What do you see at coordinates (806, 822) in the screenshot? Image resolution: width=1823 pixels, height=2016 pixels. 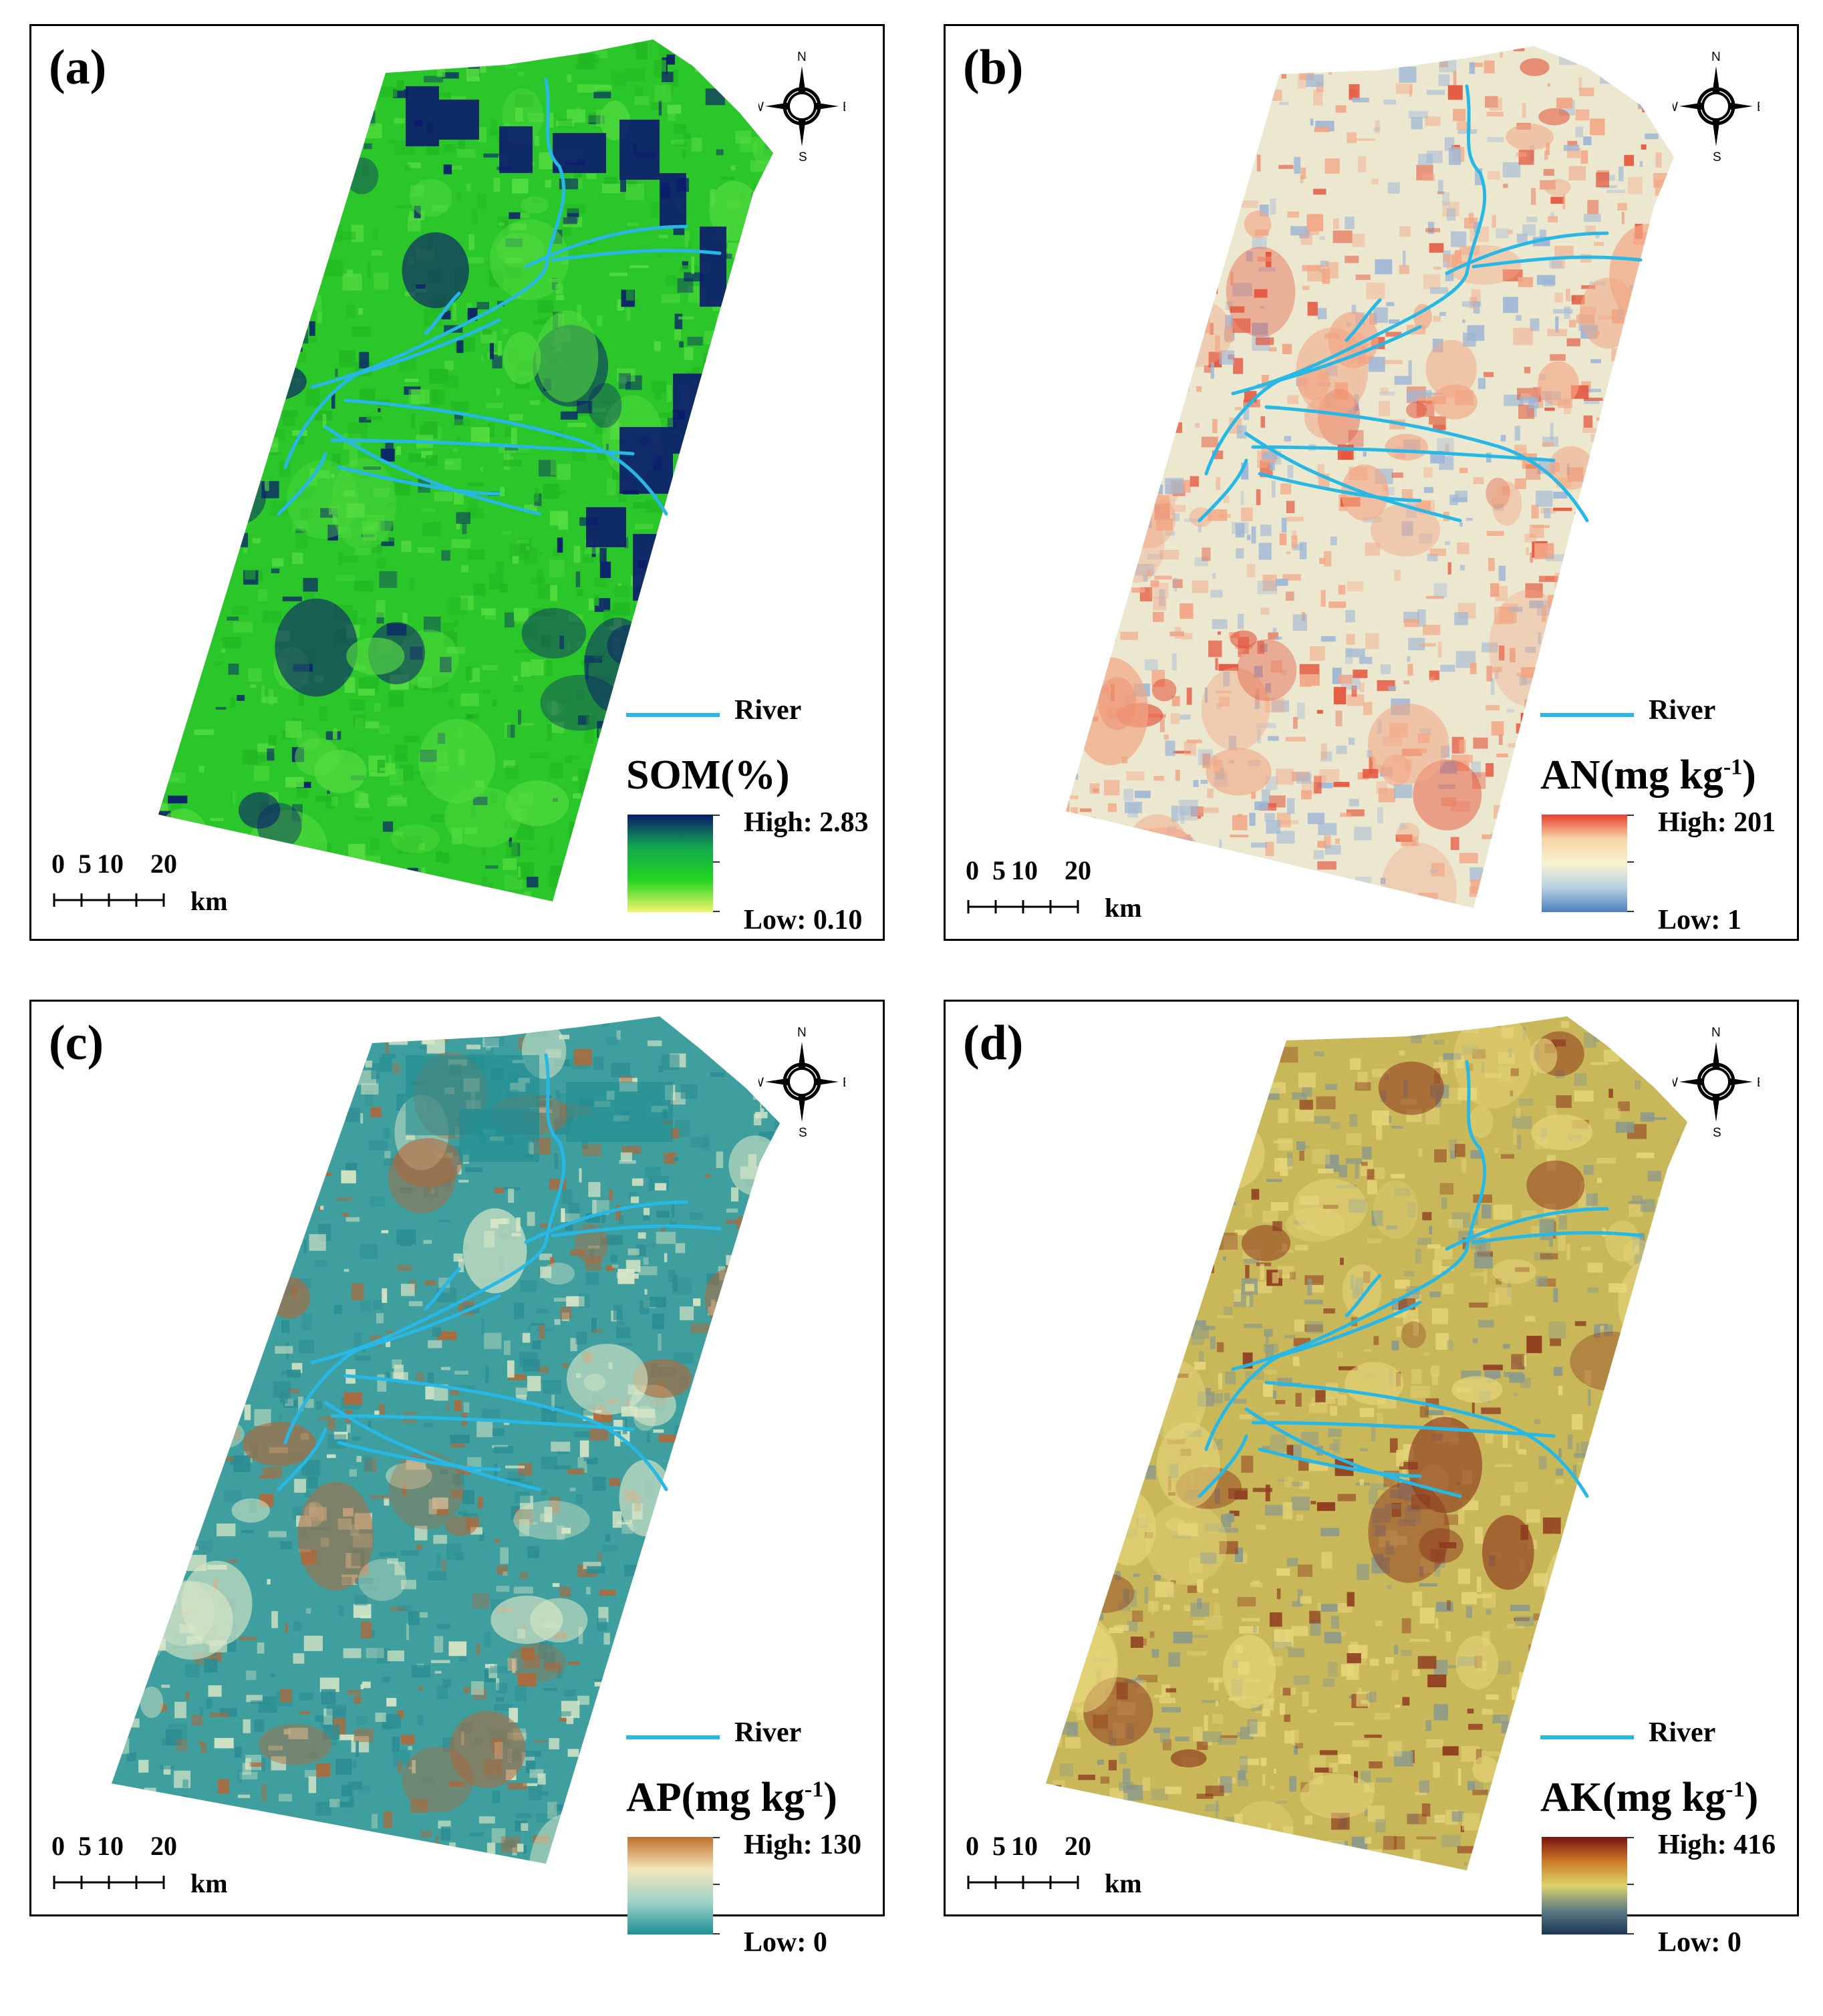 I see `legend-high-label: High: 2.83` at bounding box center [806, 822].